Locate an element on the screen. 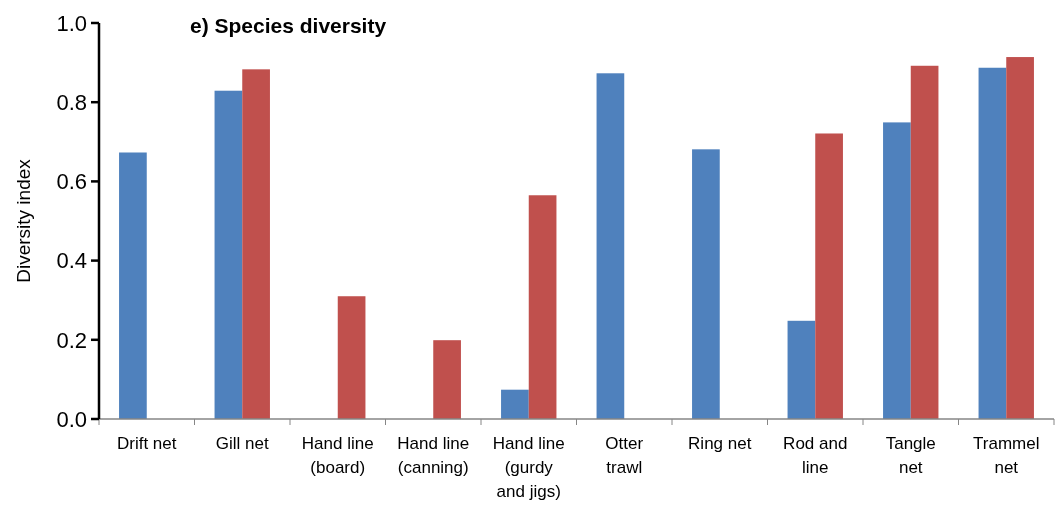 The height and width of the screenshot is (525, 1058). y-axis-title: Diversity index is located at coordinates (23, 220).